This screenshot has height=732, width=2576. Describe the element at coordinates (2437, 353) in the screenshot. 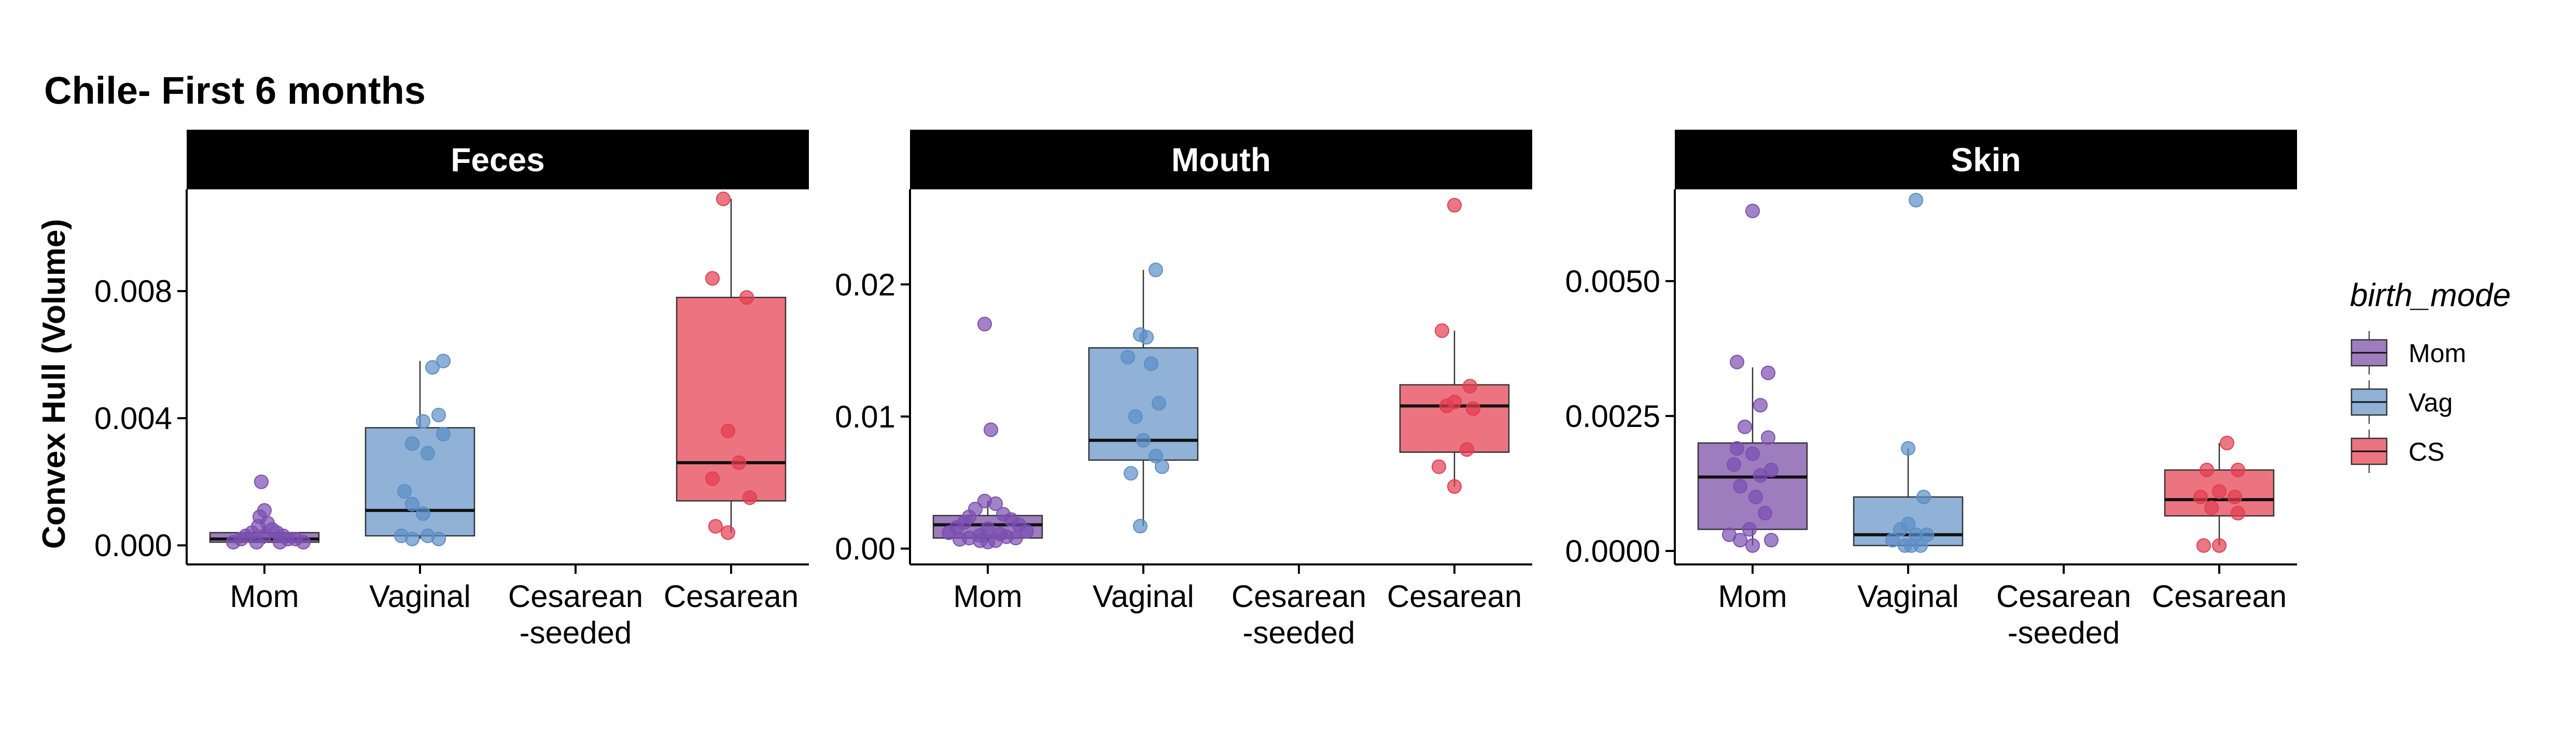

I see `legend-label: Mom` at that location.